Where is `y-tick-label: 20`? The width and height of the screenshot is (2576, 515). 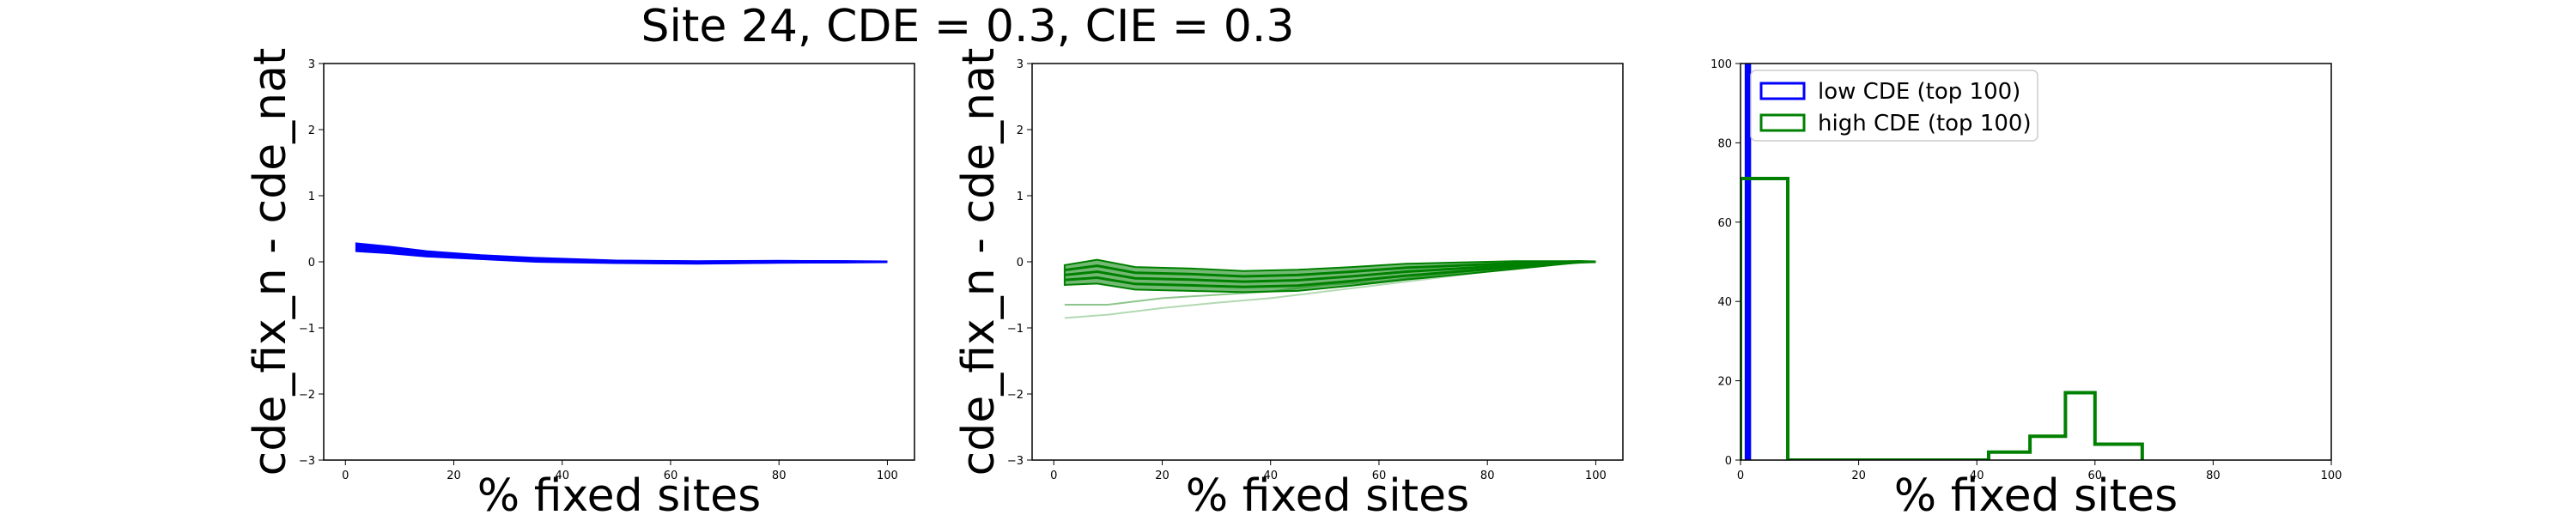 y-tick-label: 20 is located at coordinates (1725, 382).